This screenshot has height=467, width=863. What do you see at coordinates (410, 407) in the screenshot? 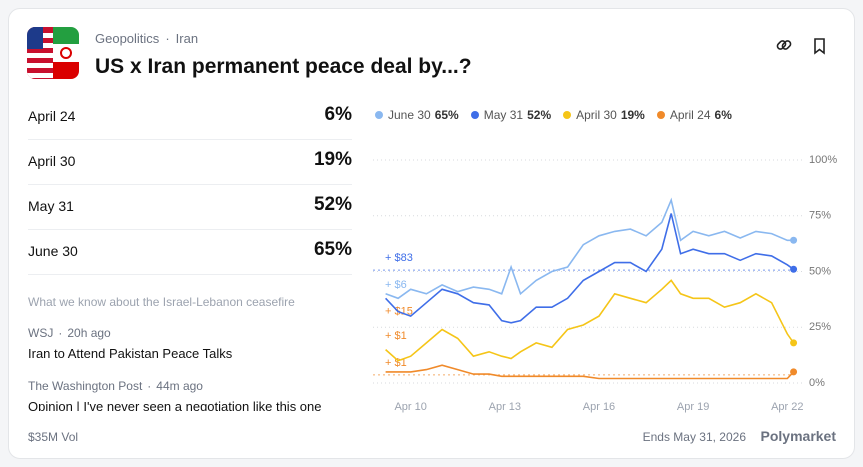
I see `x-tick-label: Apr 10` at bounding box center [410, 407].